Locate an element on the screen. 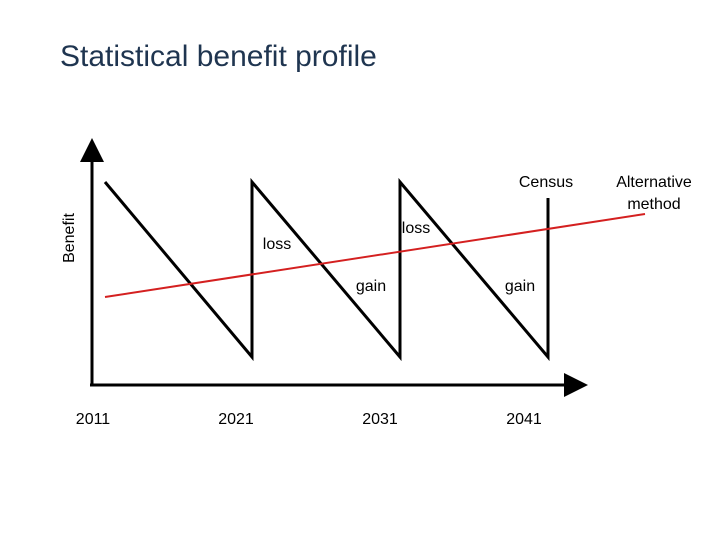 The image size is (720, 540). axis-label: Benefit is located at coordinates (69, 238).